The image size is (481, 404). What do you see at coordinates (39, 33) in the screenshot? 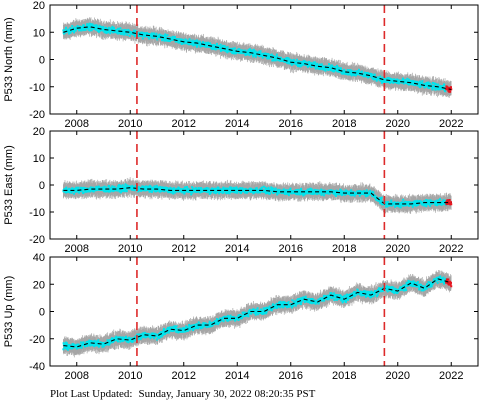
I see `y-tick-label: 10` at bounding box center [39, 33].